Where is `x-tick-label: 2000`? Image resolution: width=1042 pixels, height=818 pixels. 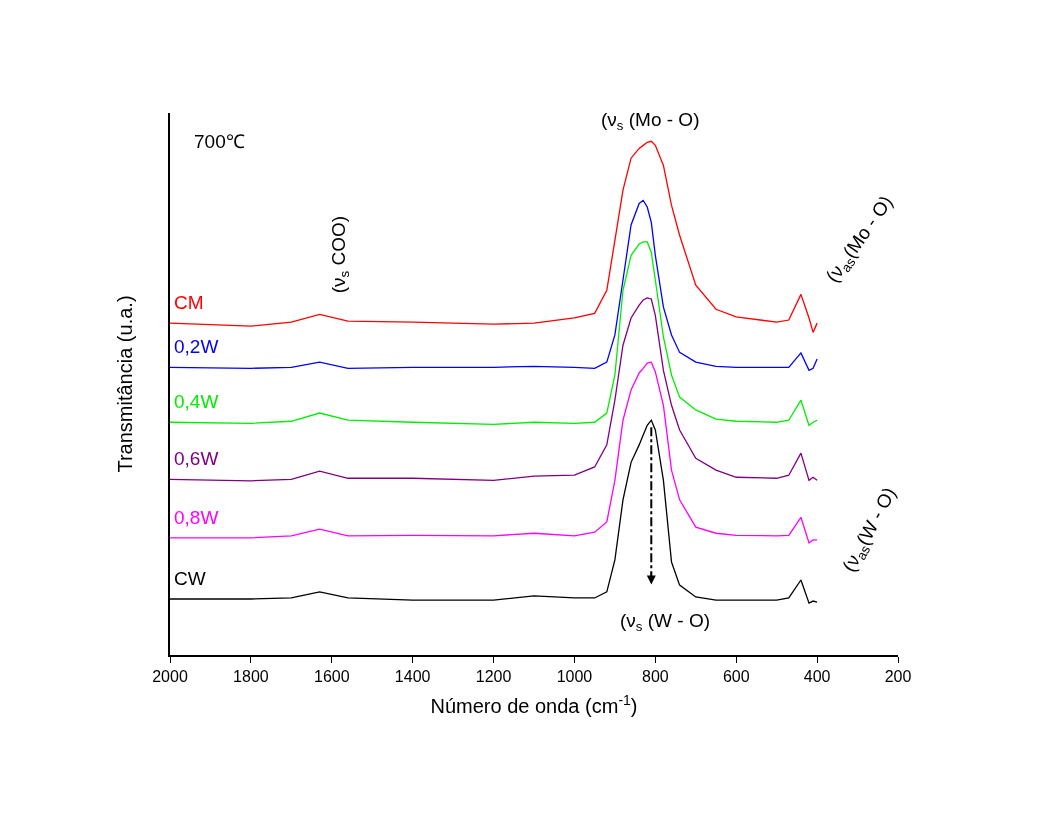
x-tick-label: 2000 is located at coordinates (170, 676).